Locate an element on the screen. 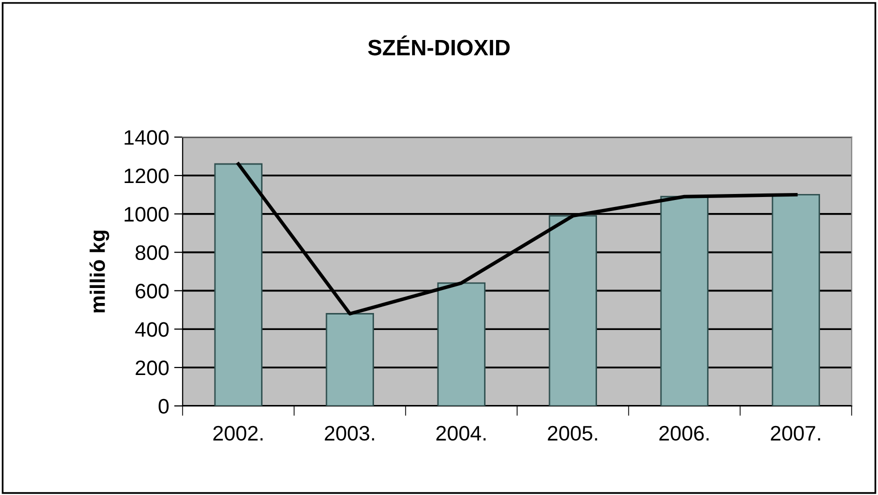 This screenshot has width=878, height=495. y-tick-label: 1400 is located at coordinates (146, 137).